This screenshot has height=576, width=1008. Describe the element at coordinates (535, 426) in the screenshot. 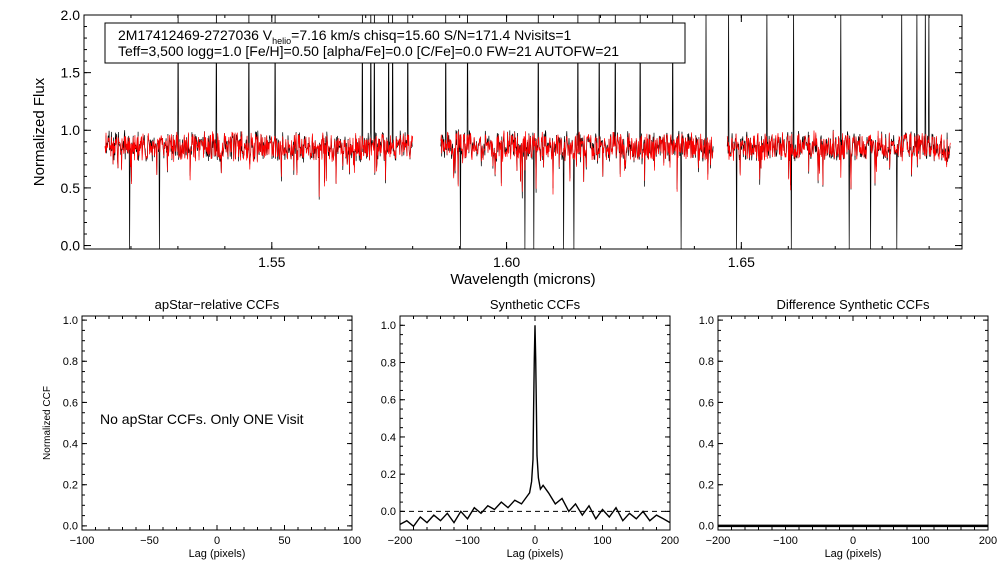

I see `synthetic-ccf-line` at that location.